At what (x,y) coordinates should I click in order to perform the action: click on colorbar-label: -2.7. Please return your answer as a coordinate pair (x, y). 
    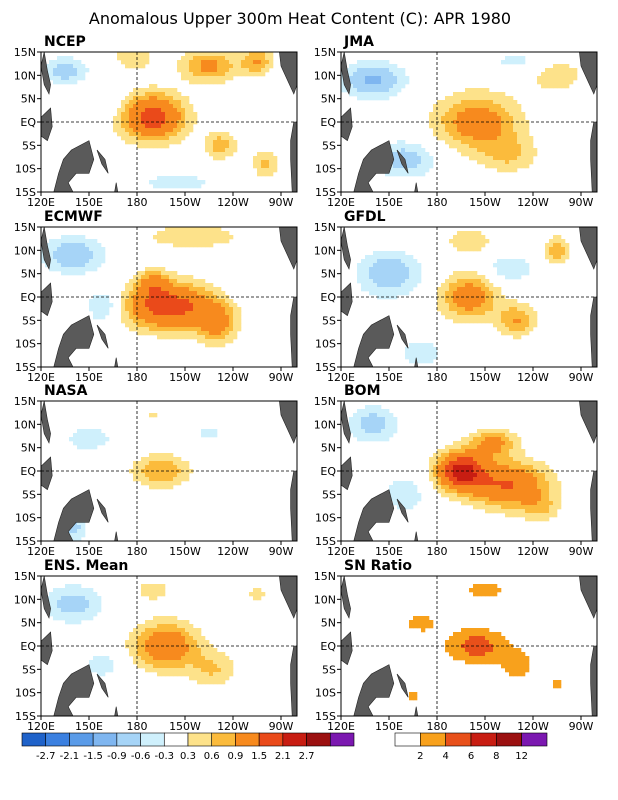
    Looking at the image, I should click on (46, 756).